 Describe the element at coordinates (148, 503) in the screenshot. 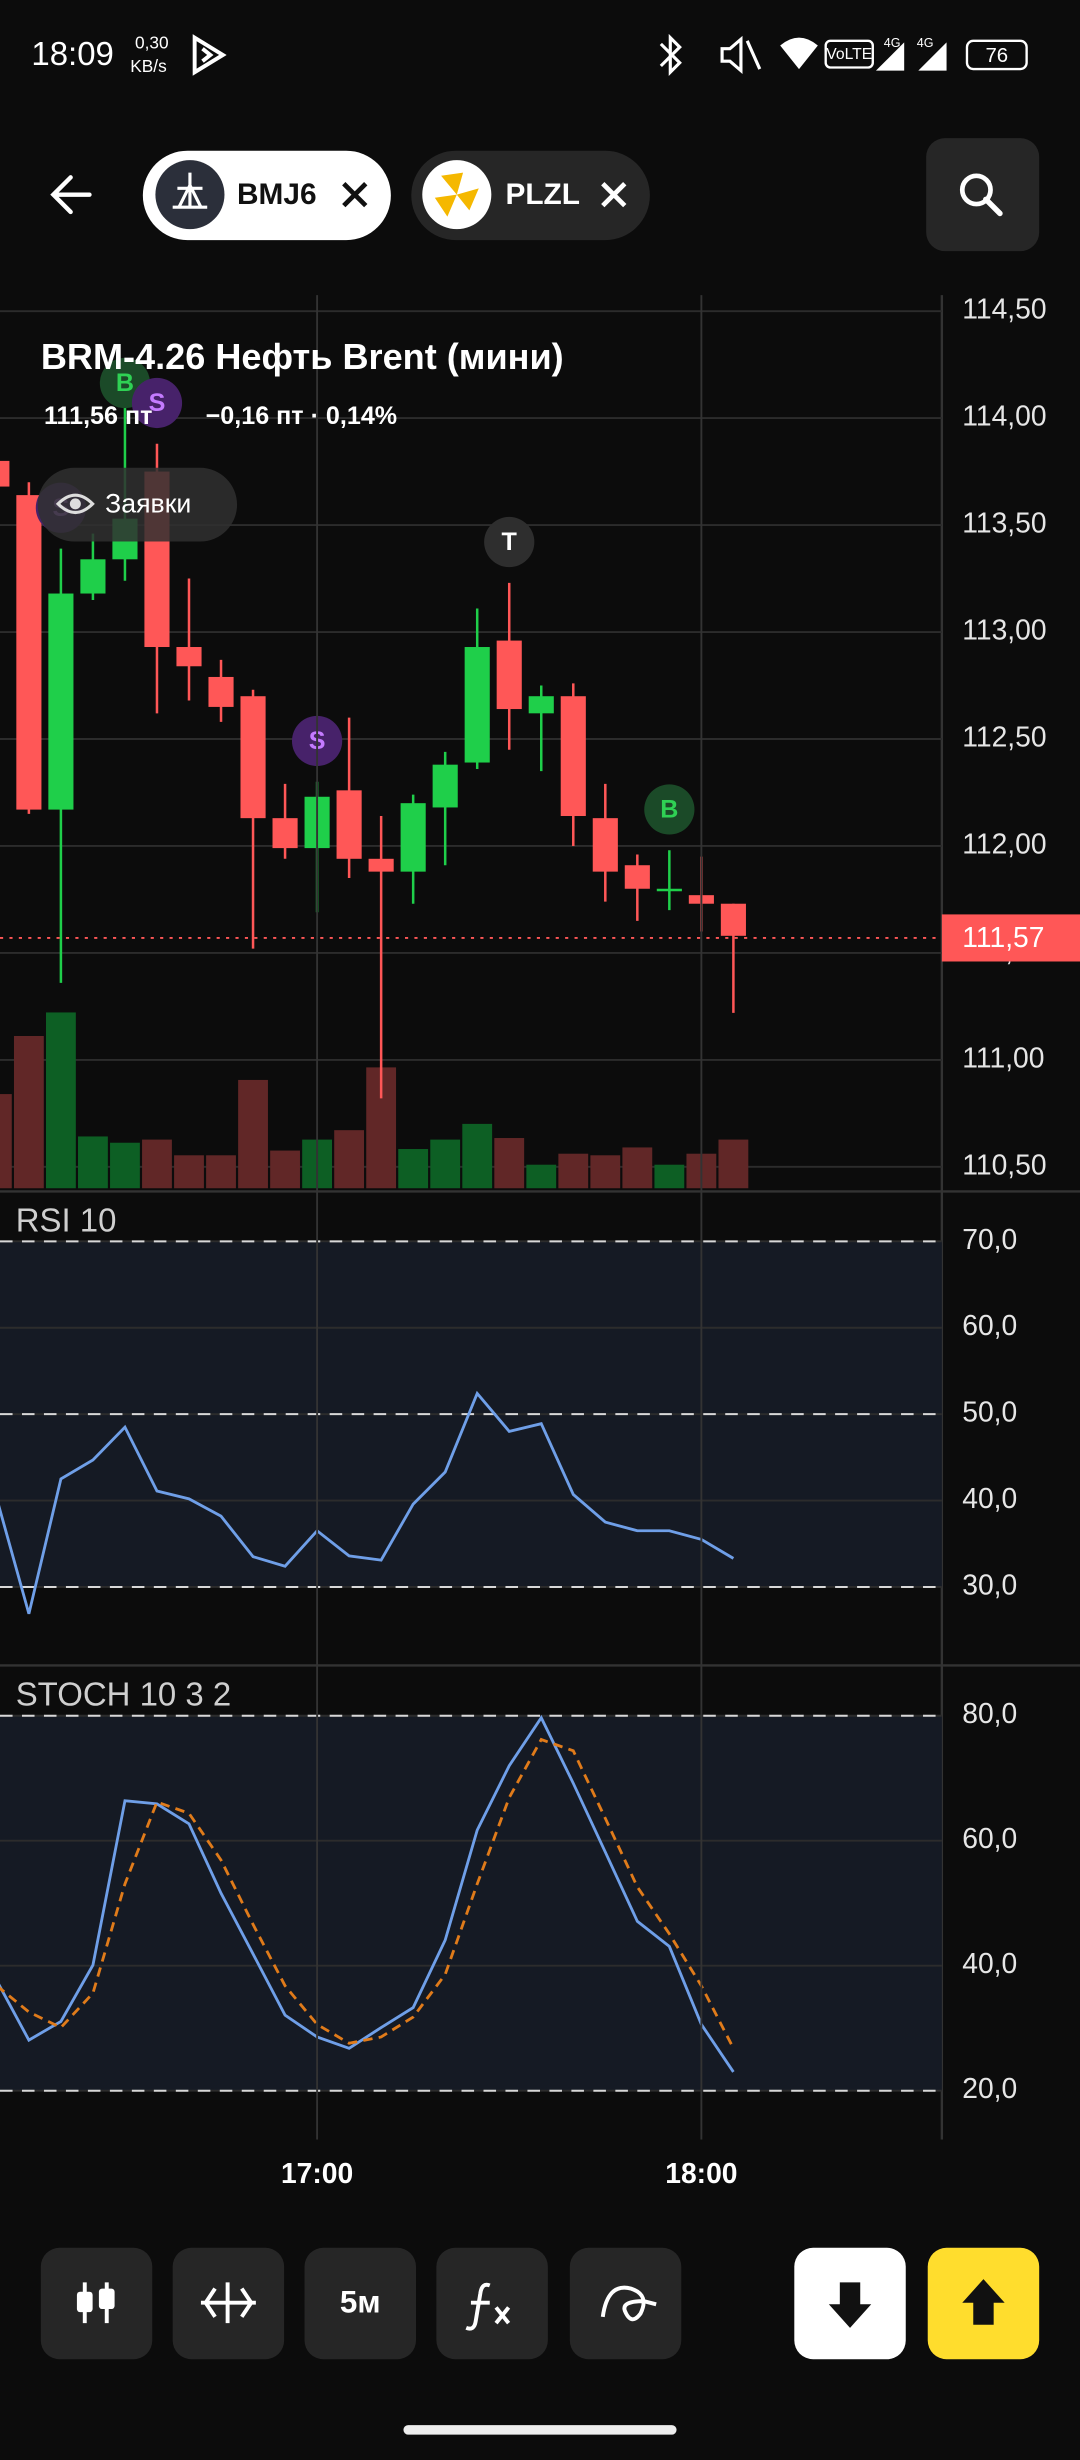

I see `orders-label: Заявки` at that location.